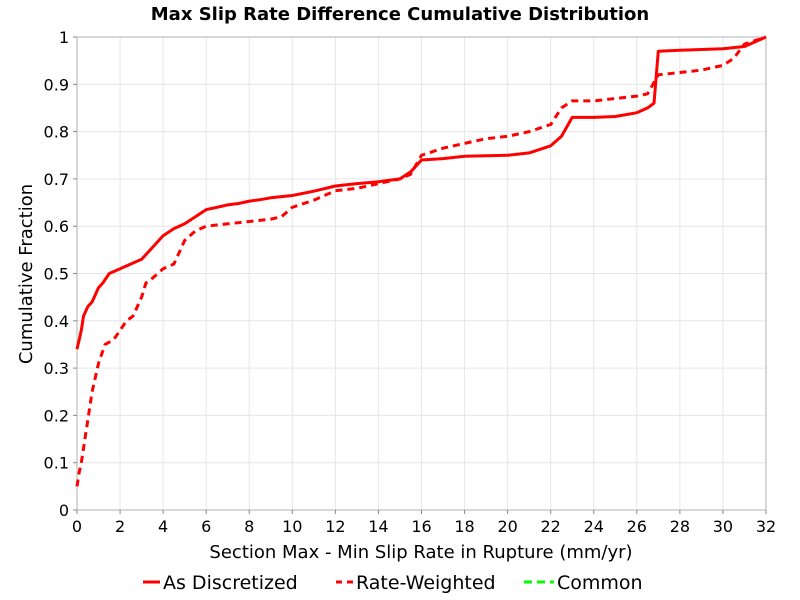  What do you see at coordinates (551, 526) in the screenshot?
I see `x-tick-label: 22` at bounding box center [551, 526].